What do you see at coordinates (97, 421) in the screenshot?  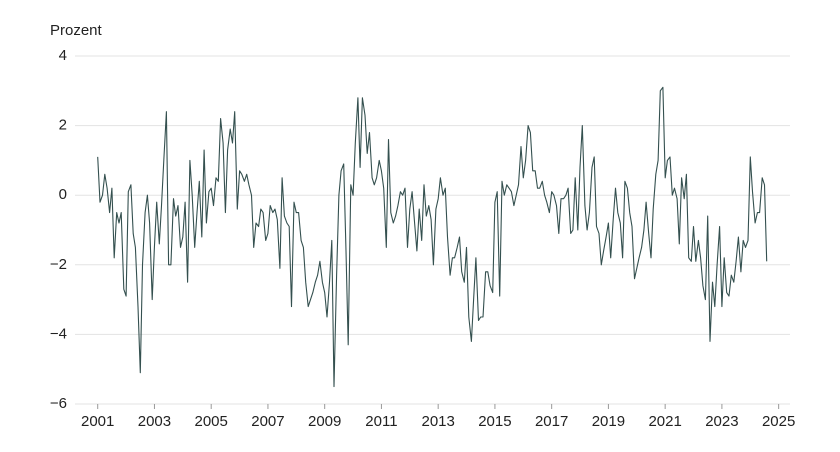 I see `x-tick-label: 2001` at bounding box center [97, 421].